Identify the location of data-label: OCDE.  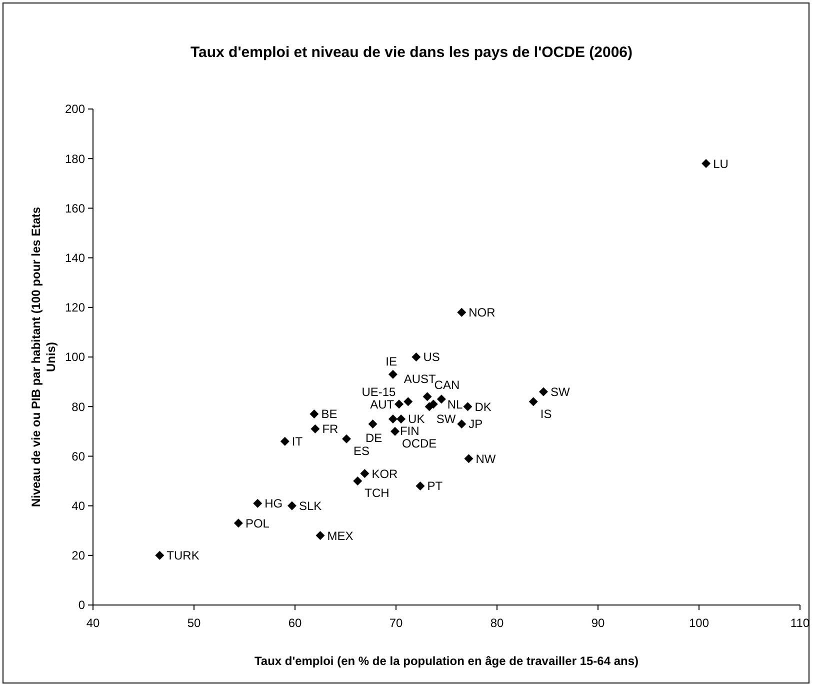
(419, 443).